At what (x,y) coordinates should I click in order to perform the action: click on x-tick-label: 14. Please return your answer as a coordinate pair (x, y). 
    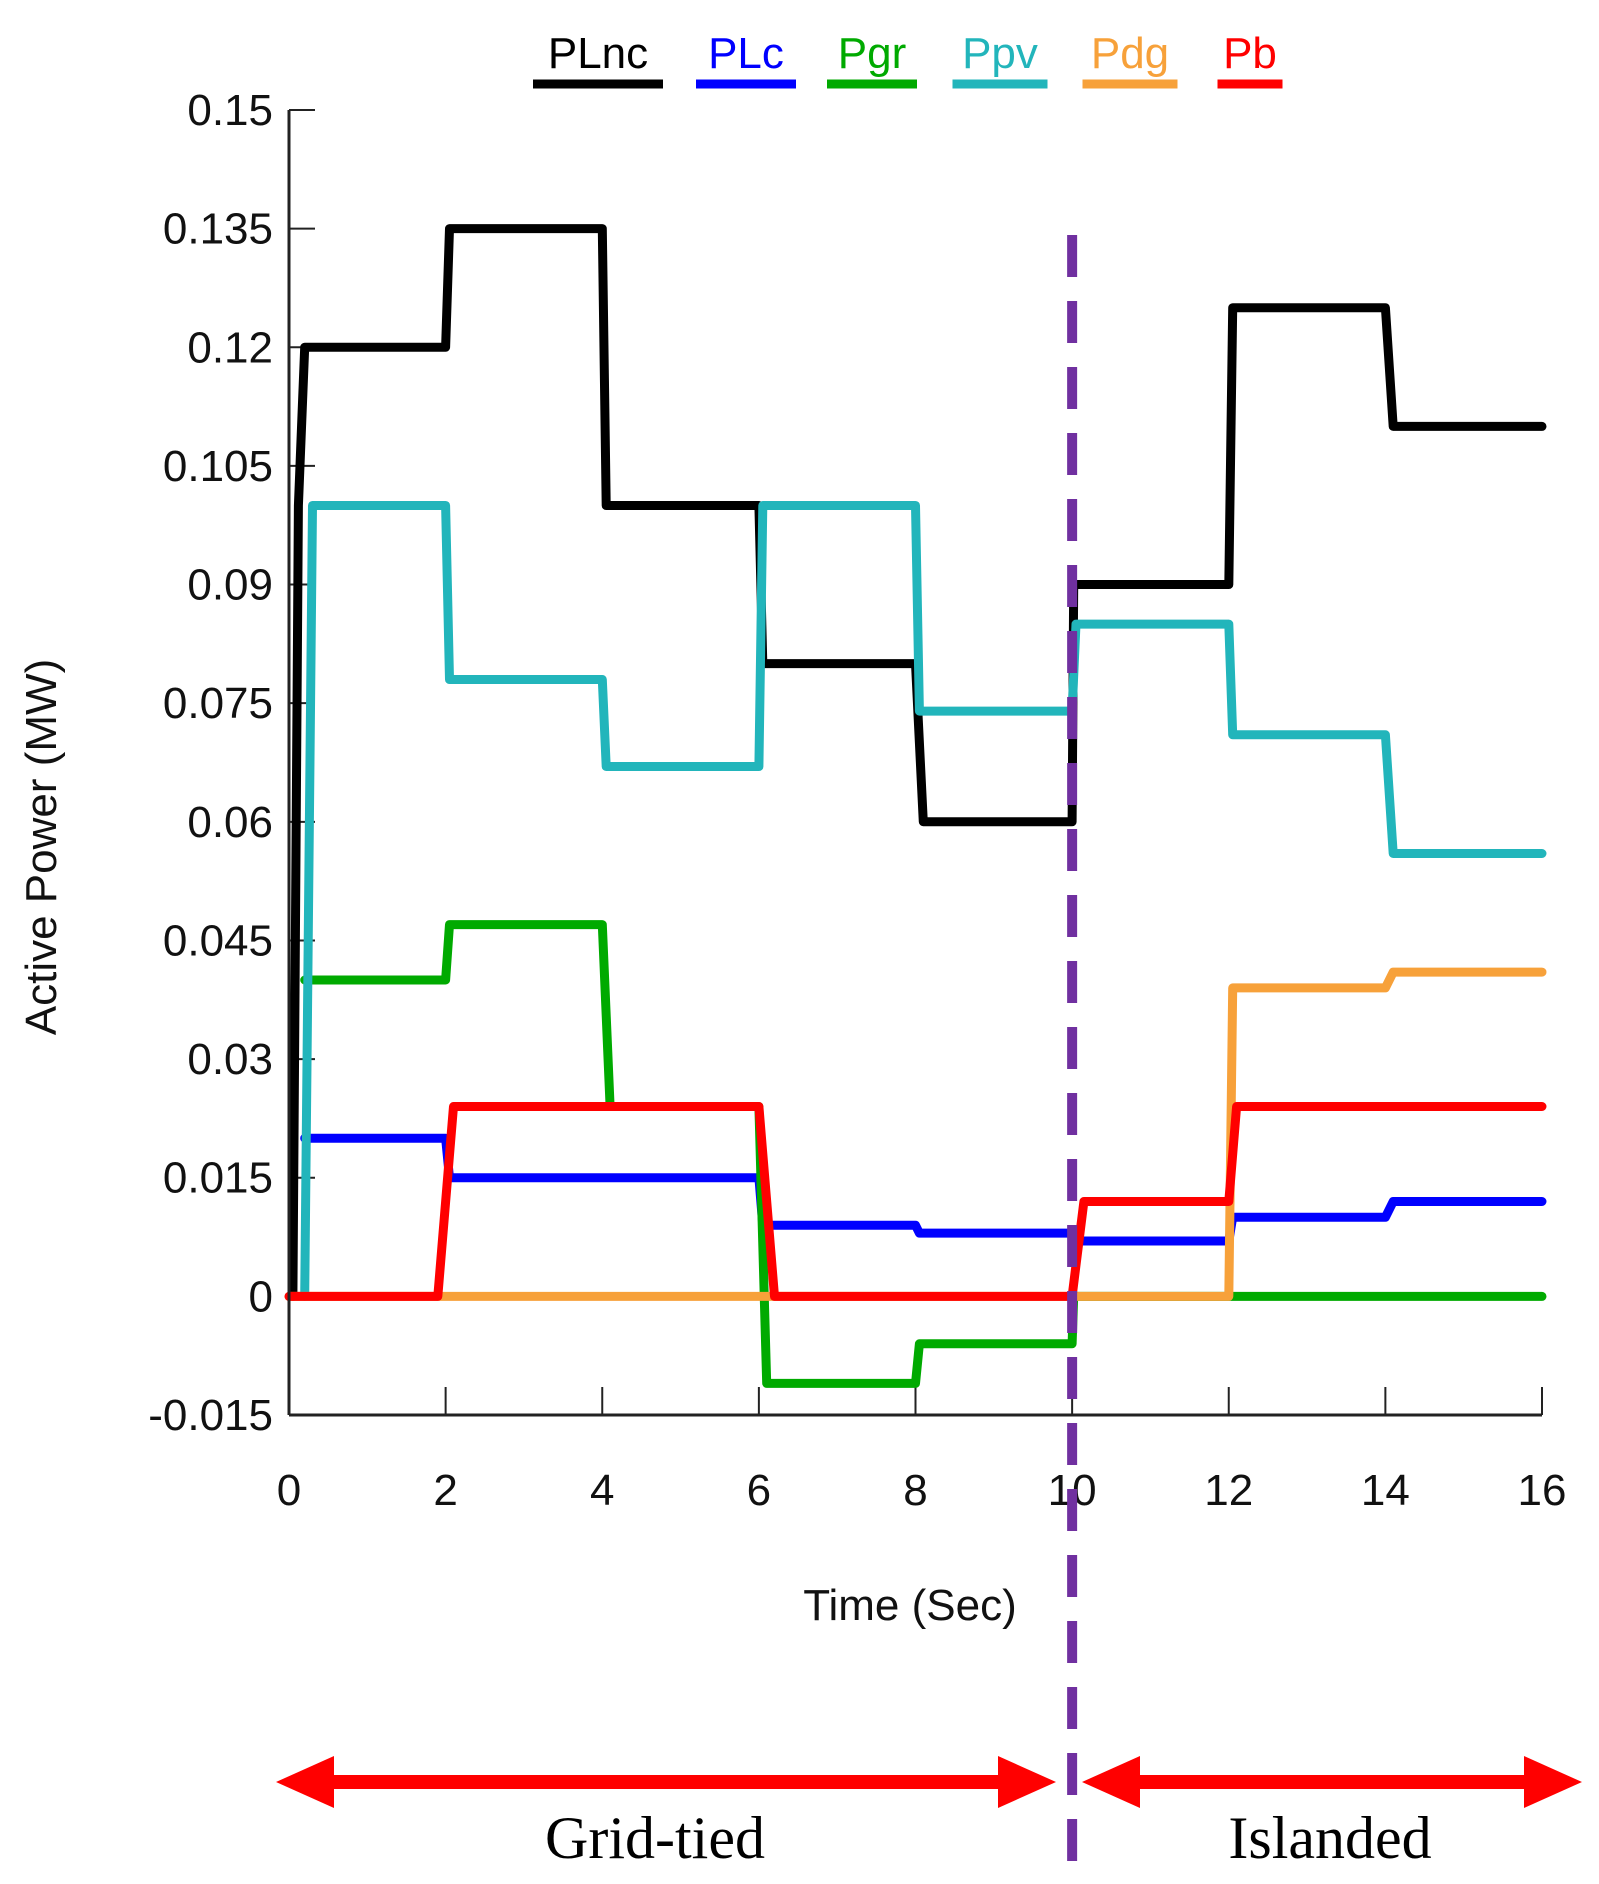
    Looking at the image, I should click on (1385, 1490).